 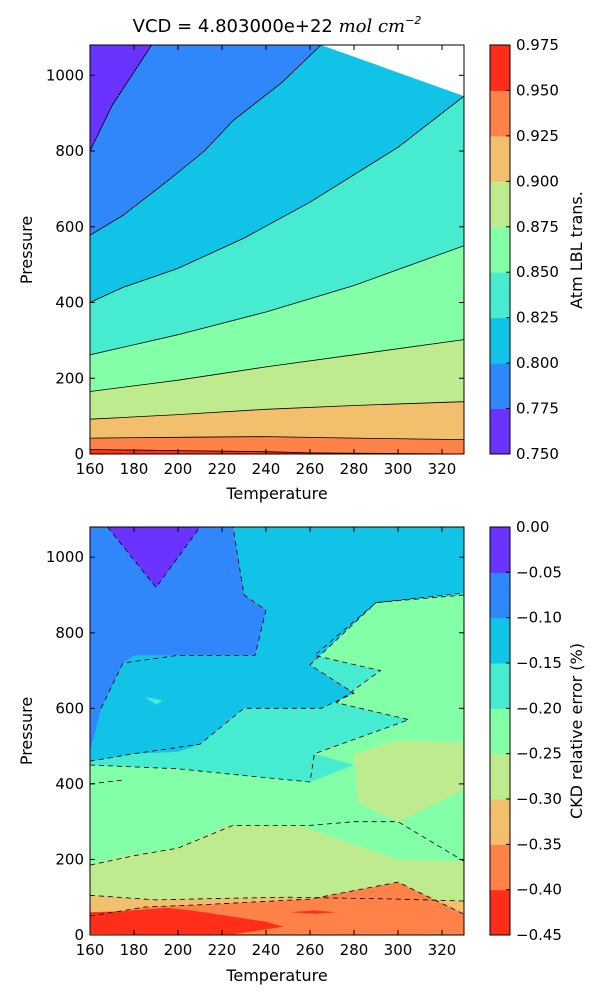 I want to click on colorbar-tick-label: 0.850, so click(x=537, y=272).